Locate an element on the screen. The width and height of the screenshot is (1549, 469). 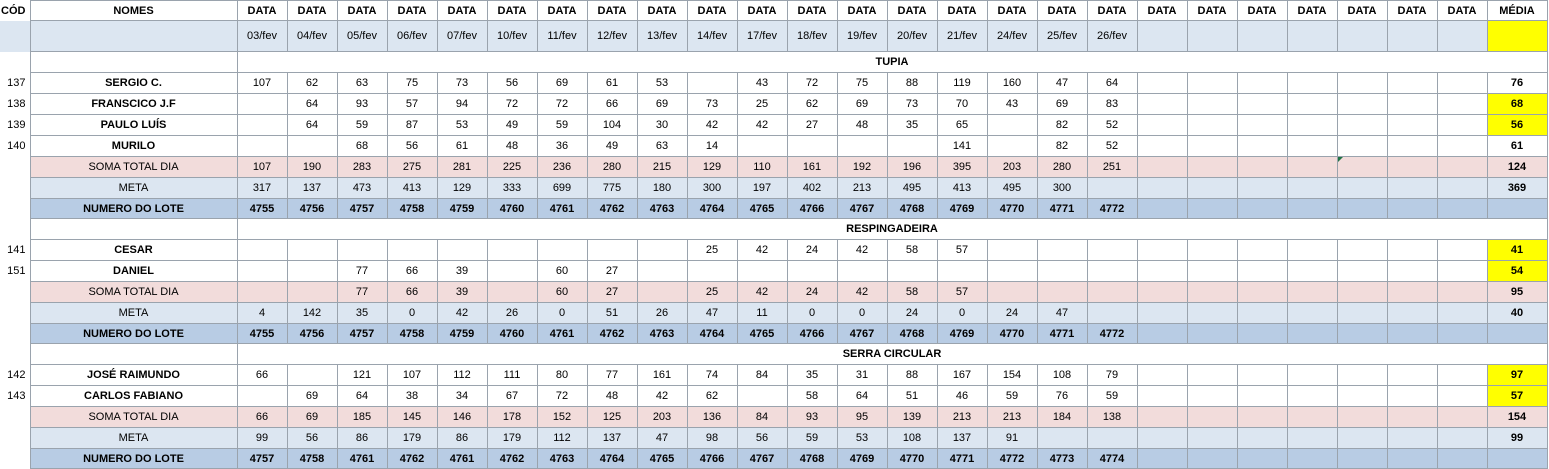
worker-value: 25 is located at coordinates (712, 250).